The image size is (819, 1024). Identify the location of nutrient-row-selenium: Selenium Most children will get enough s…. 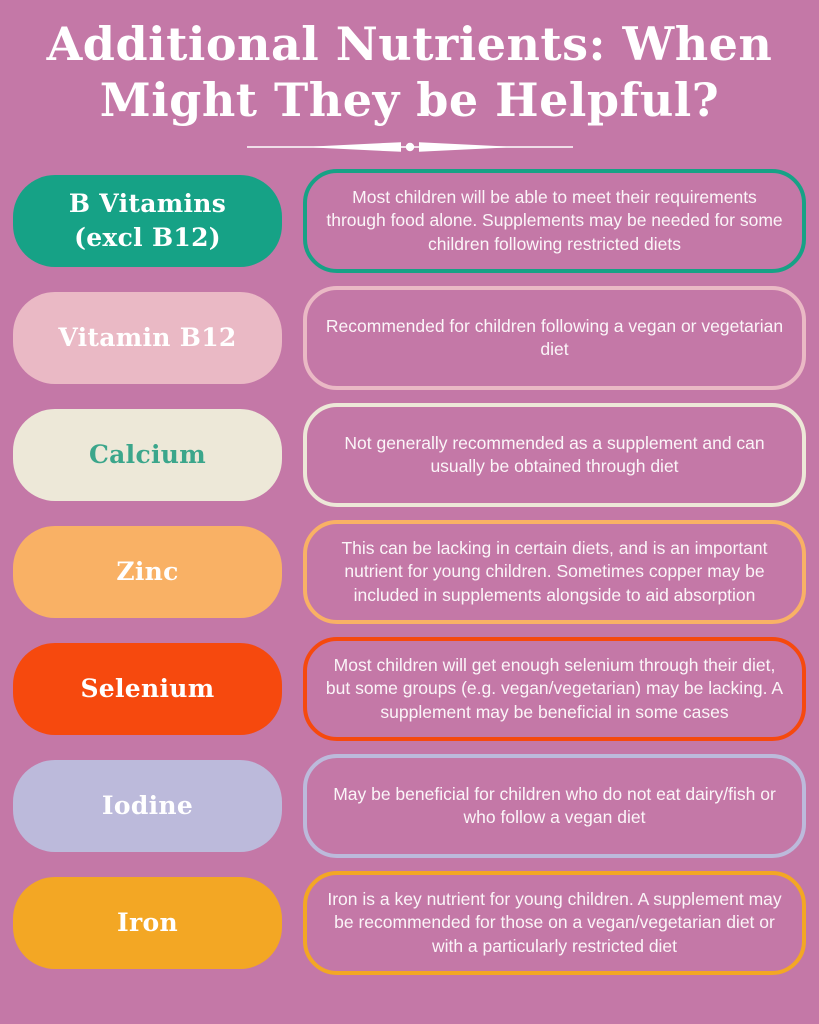
(409, 689).